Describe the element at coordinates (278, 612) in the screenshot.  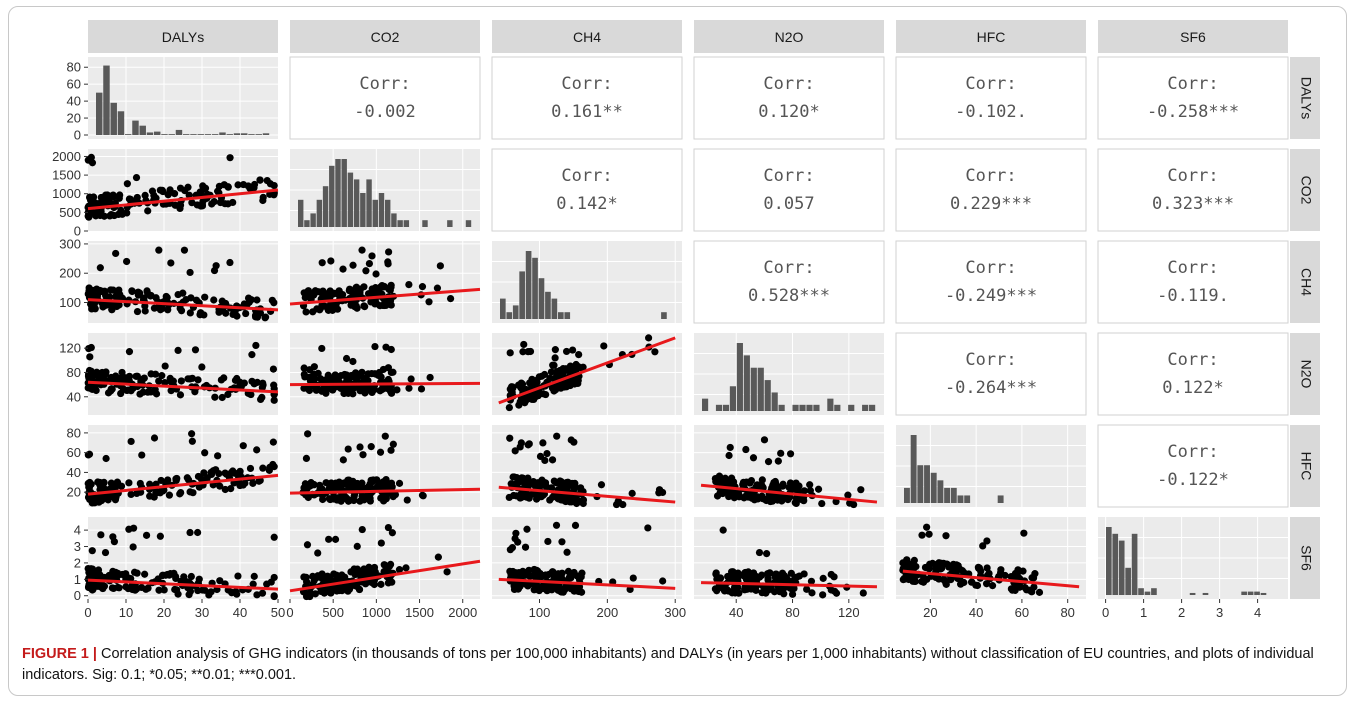
I see `x-tick-label-dalys: 50` at that location.